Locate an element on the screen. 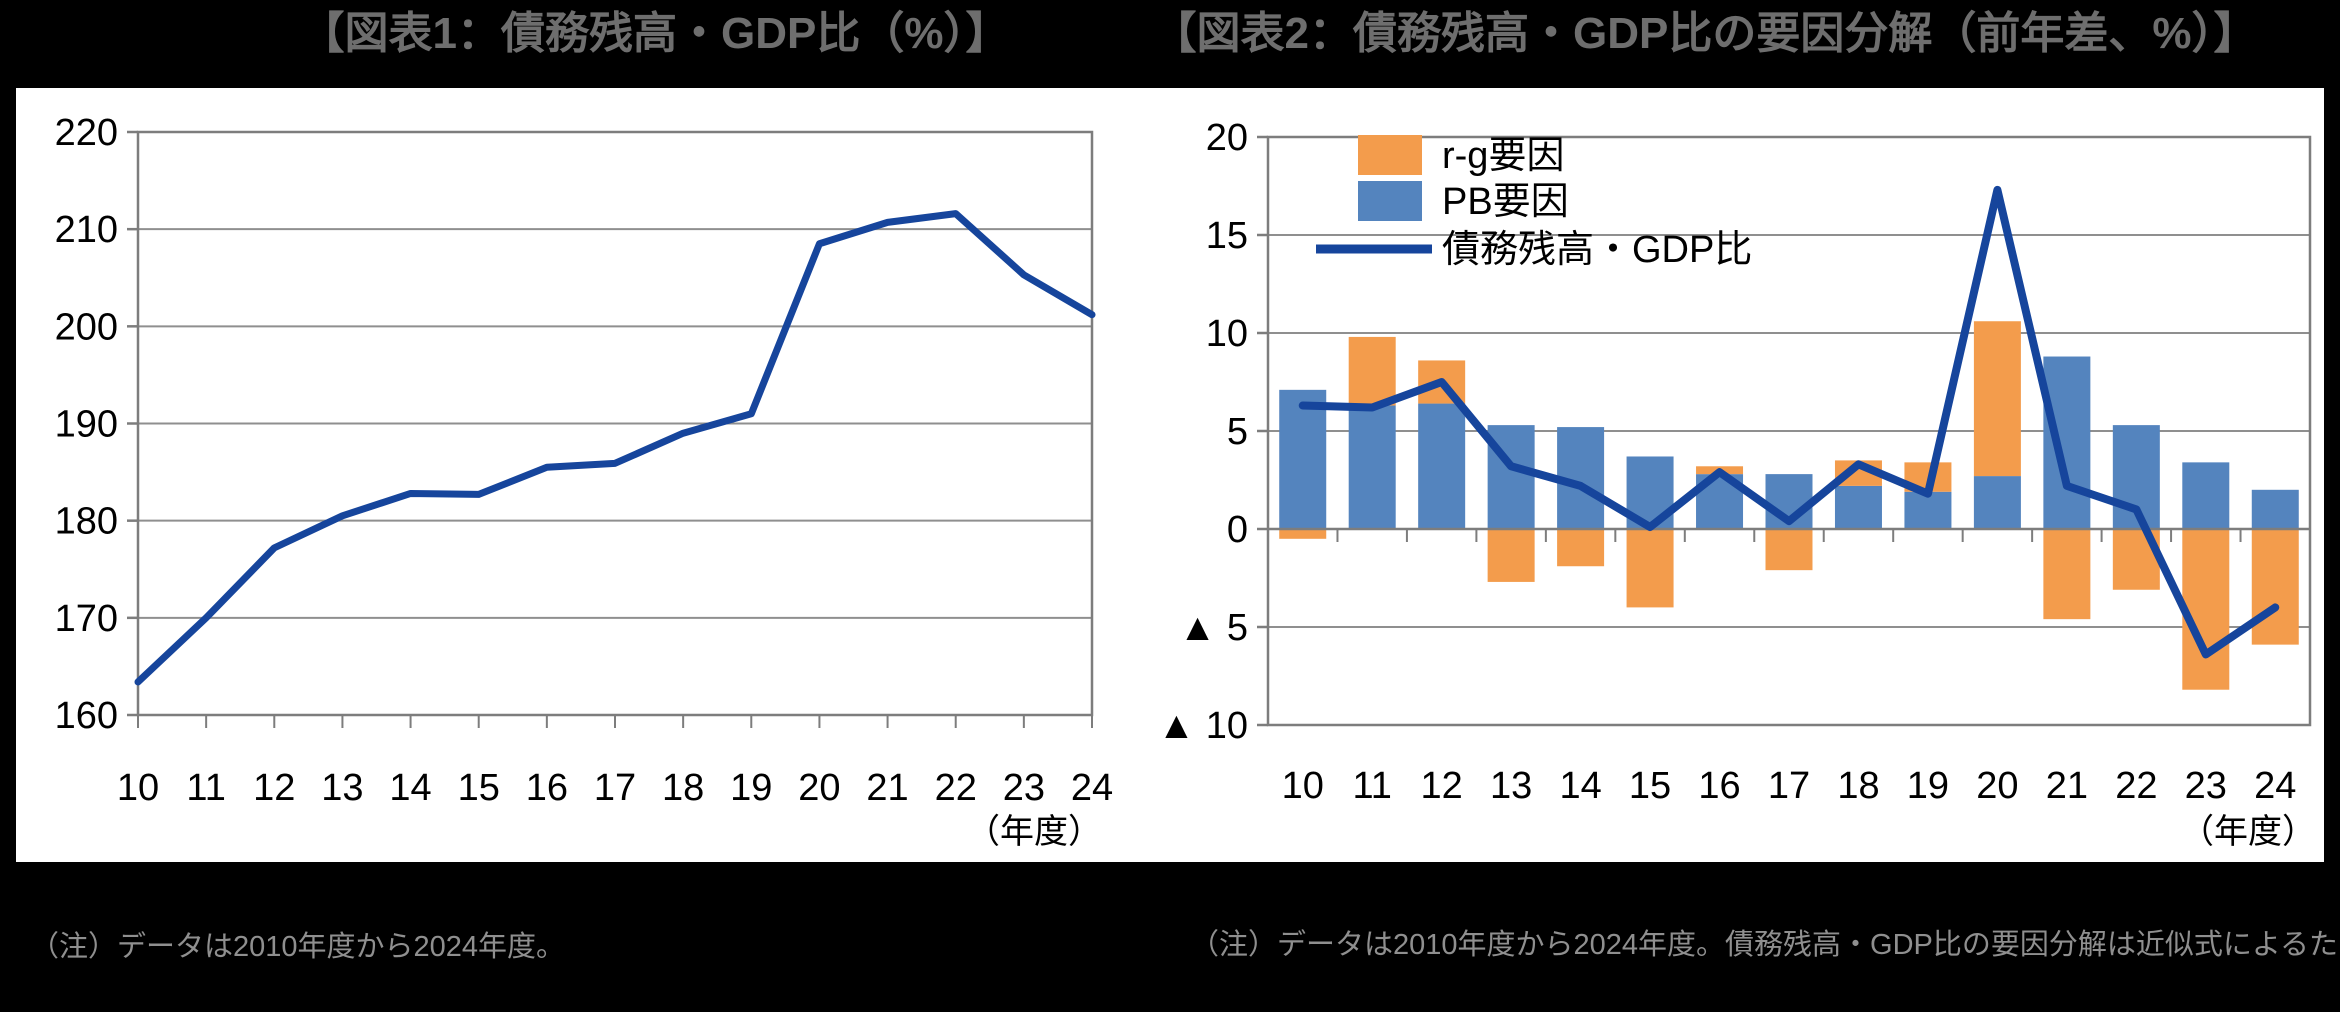  y-tick-label: ▲ 5 is located at coordinates (1213, 628).